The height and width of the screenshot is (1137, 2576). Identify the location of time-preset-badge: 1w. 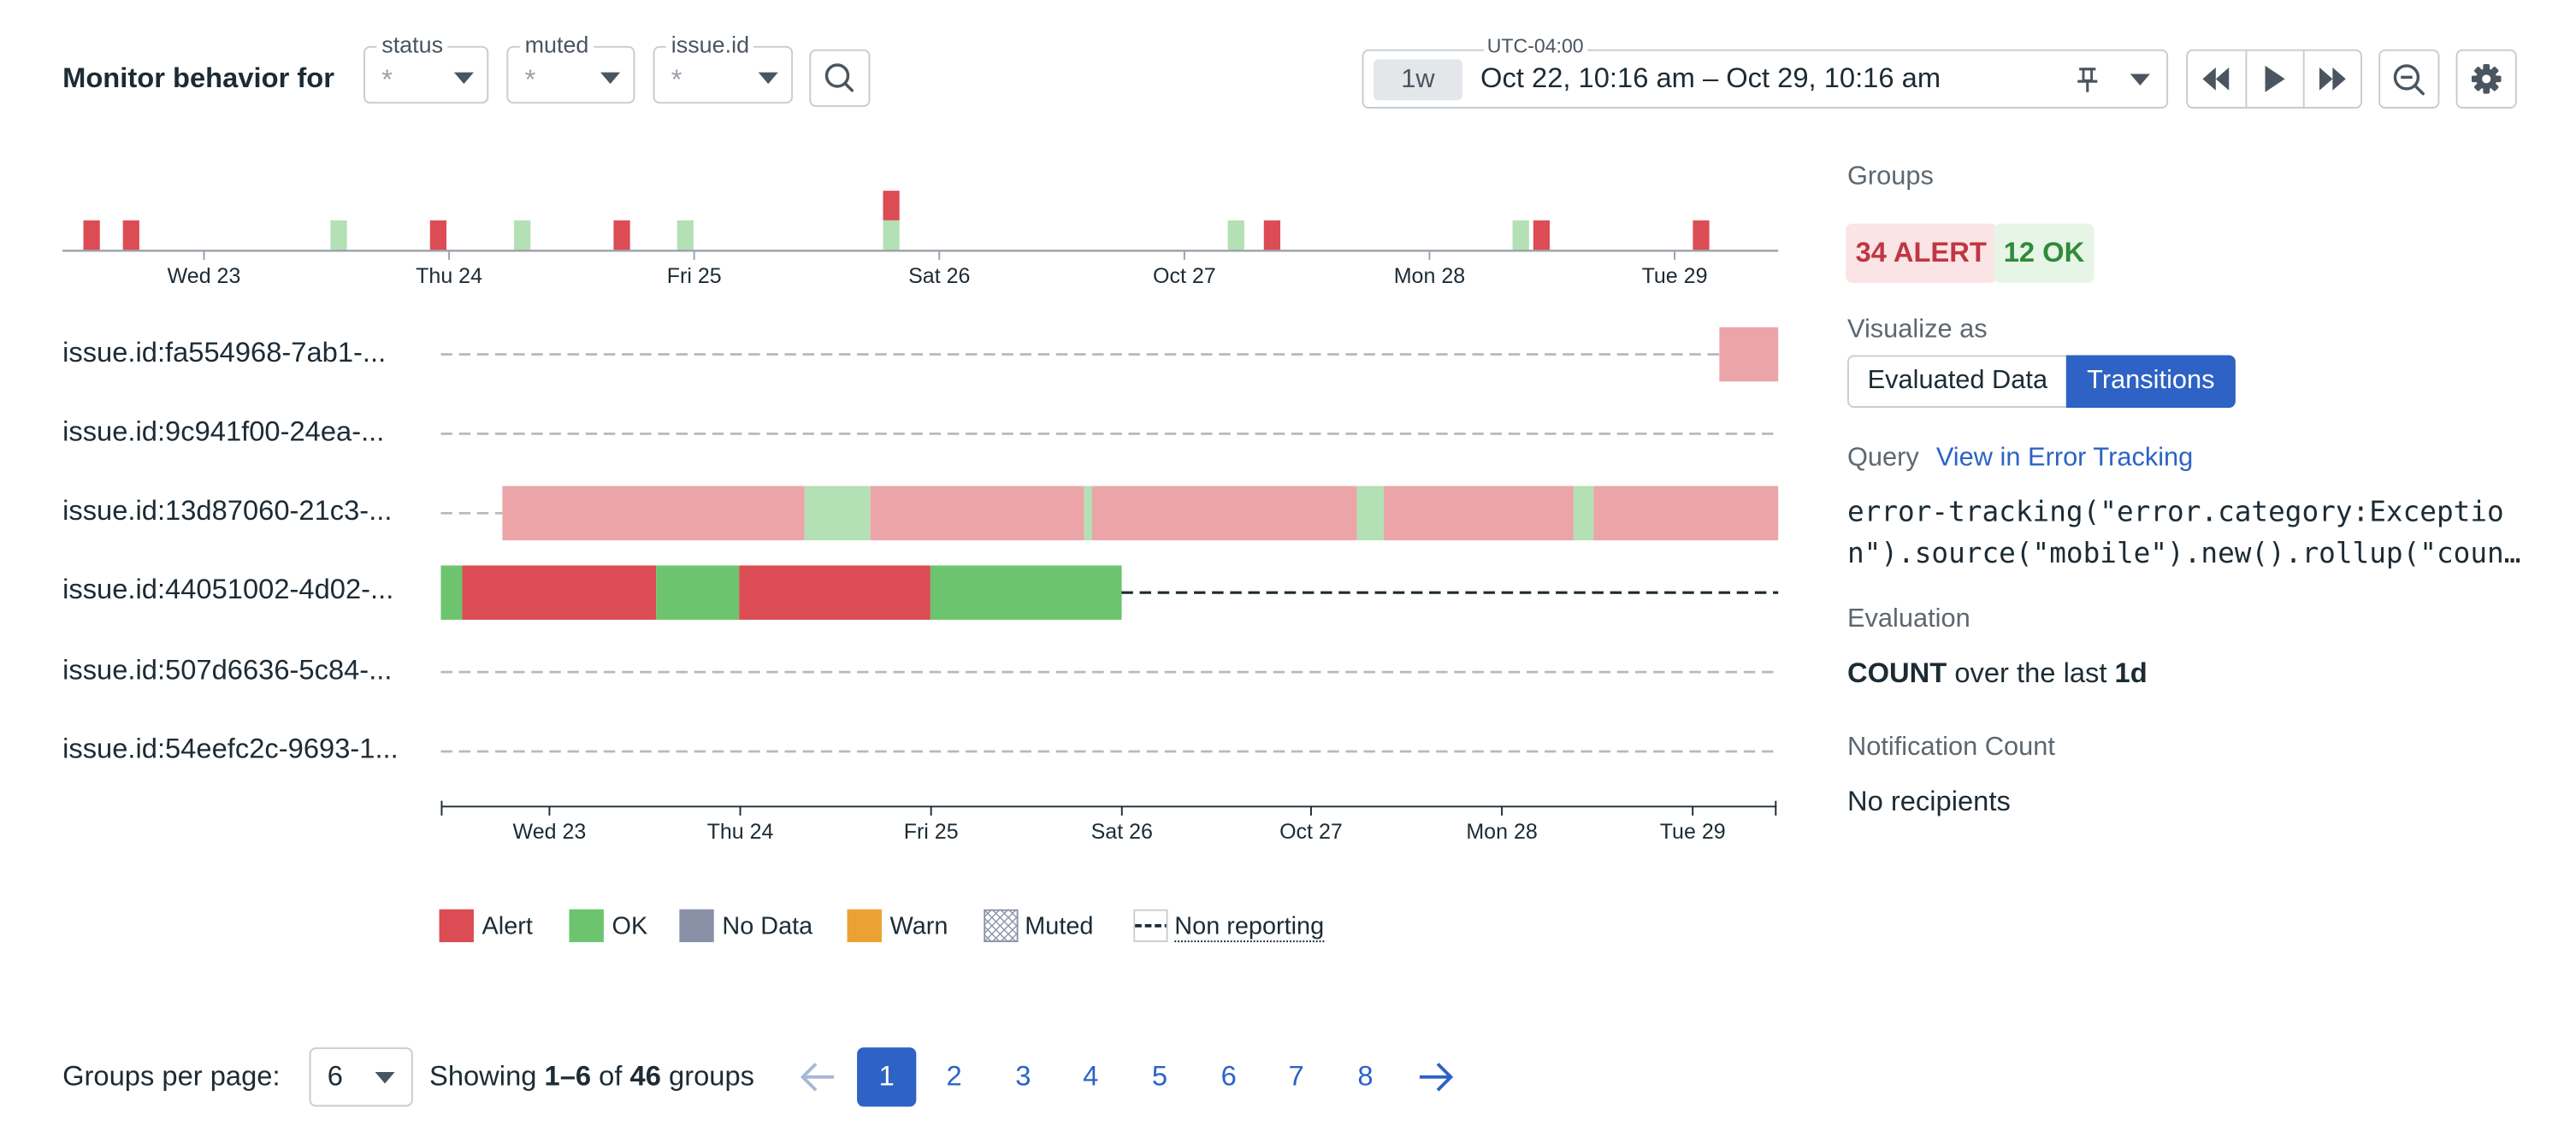
(1418, 80).